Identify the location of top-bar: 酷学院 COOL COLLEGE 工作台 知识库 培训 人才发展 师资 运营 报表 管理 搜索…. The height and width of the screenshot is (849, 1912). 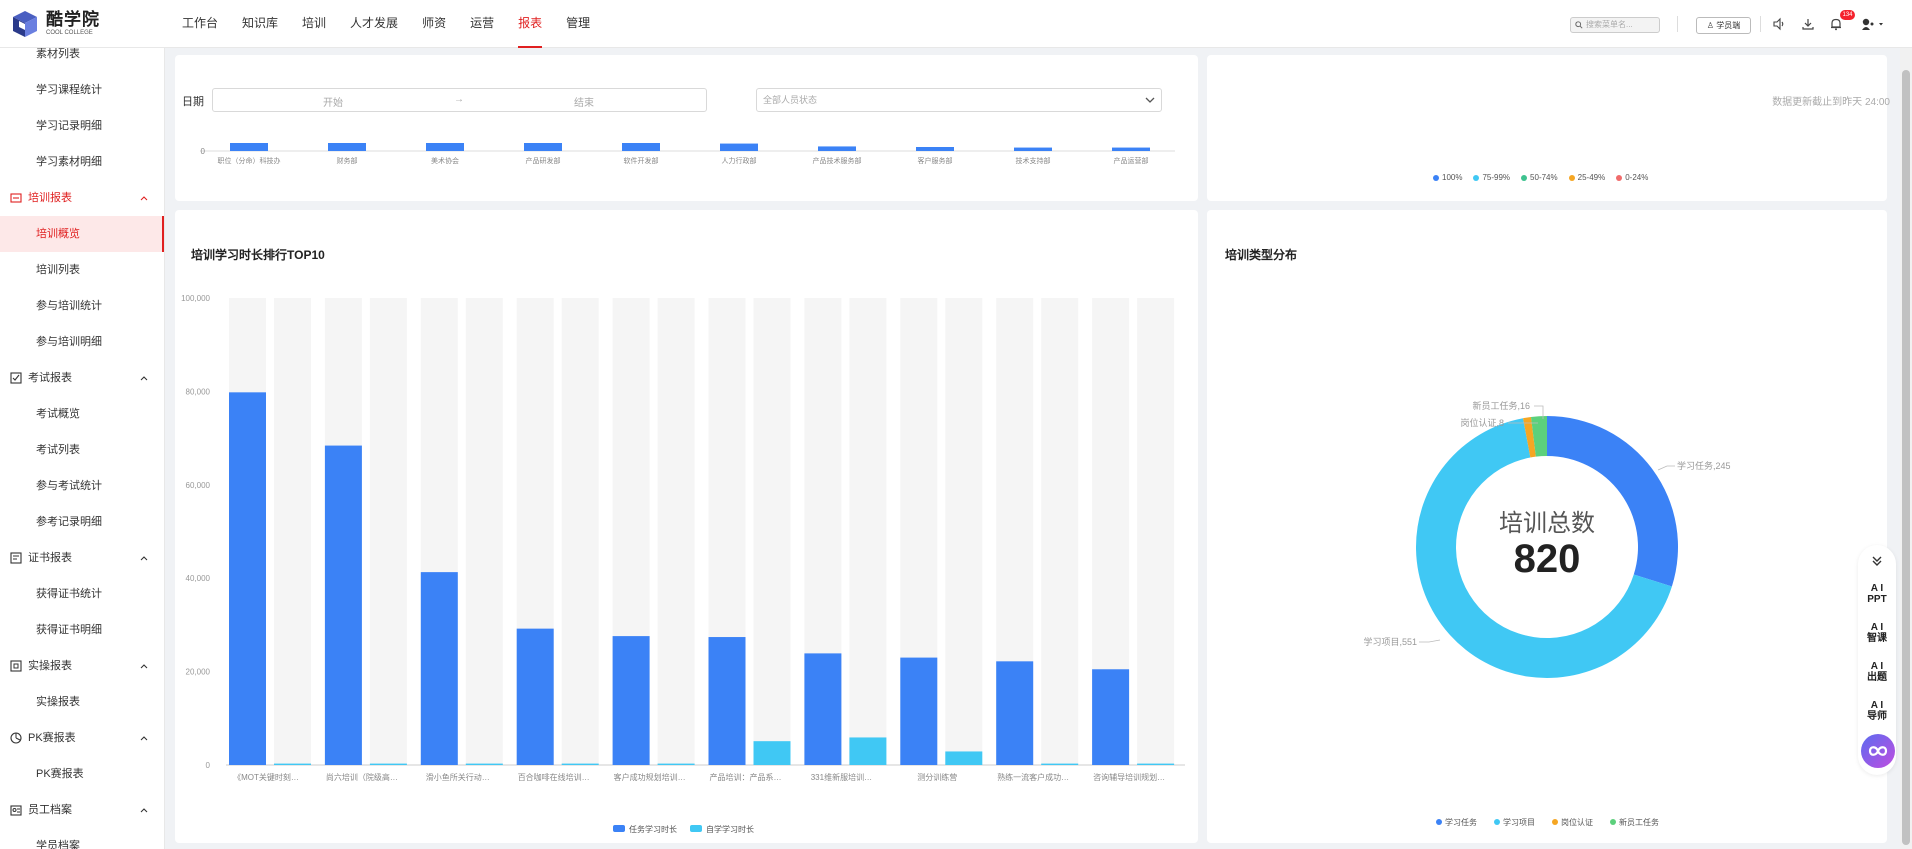
(956, 24).